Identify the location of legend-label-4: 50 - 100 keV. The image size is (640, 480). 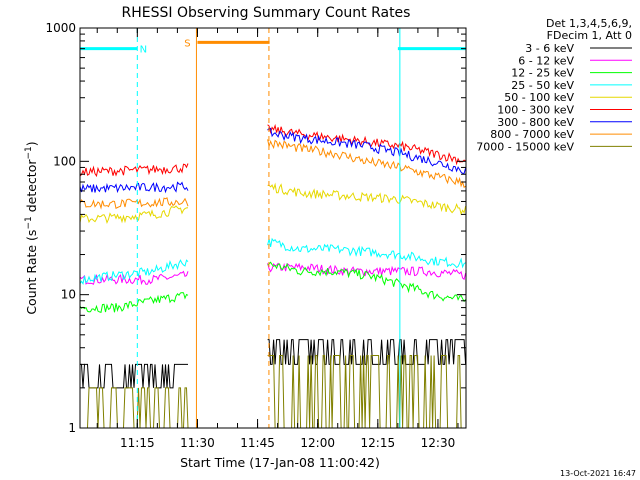
(539, 97).